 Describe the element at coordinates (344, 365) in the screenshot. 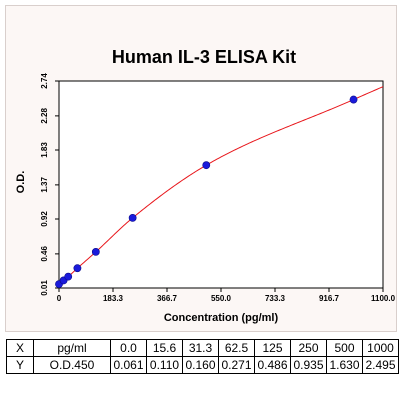

I see `y-value-cell: 1.630` at that location.